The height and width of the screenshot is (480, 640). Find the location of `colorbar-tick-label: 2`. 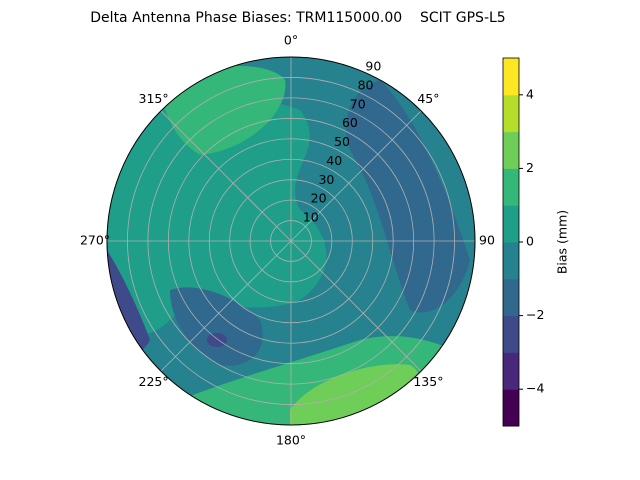

colorbar-tick-label: 2 is located at coordinates (530, 167).